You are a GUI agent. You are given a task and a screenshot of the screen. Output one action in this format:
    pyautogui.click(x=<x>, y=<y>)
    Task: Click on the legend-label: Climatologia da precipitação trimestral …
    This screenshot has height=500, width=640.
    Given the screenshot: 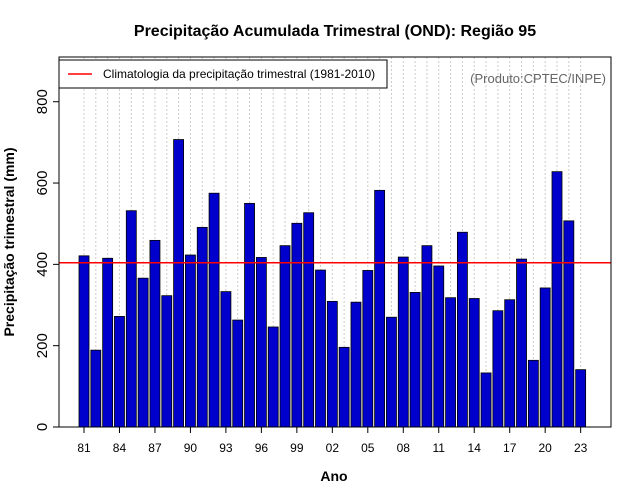 What is the action you would take?
    pyautogui.click(x=239, y=74)
    